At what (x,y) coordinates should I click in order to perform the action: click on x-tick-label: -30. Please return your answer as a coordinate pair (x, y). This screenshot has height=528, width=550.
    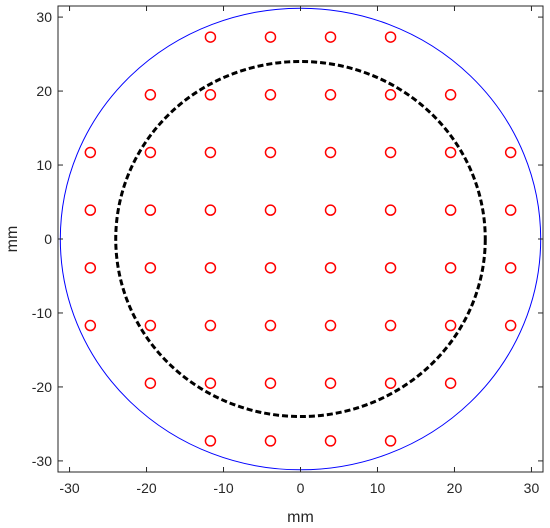
    Looking at the image, I should click on (69, 488).